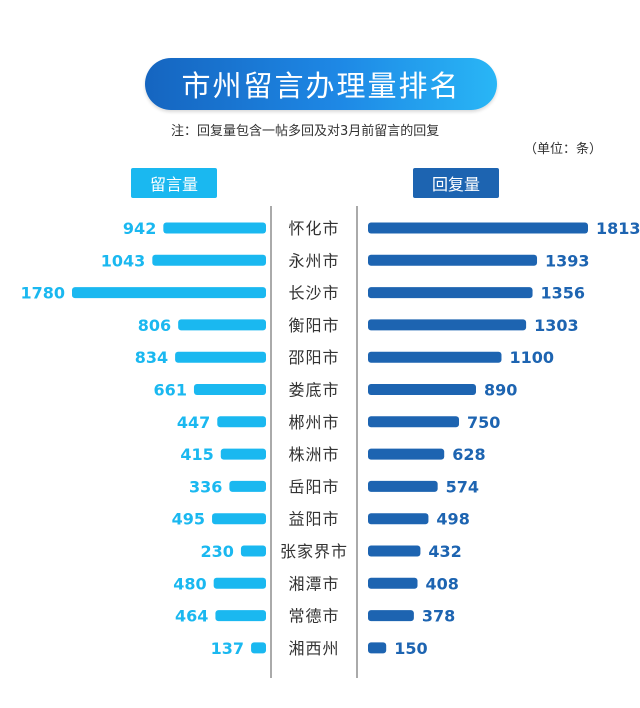 The height and width of the screenshot is (708, 640). Describe the element at coordinates (188, 519) in the screenshot. I see `data-label-messages: 495` at that location.